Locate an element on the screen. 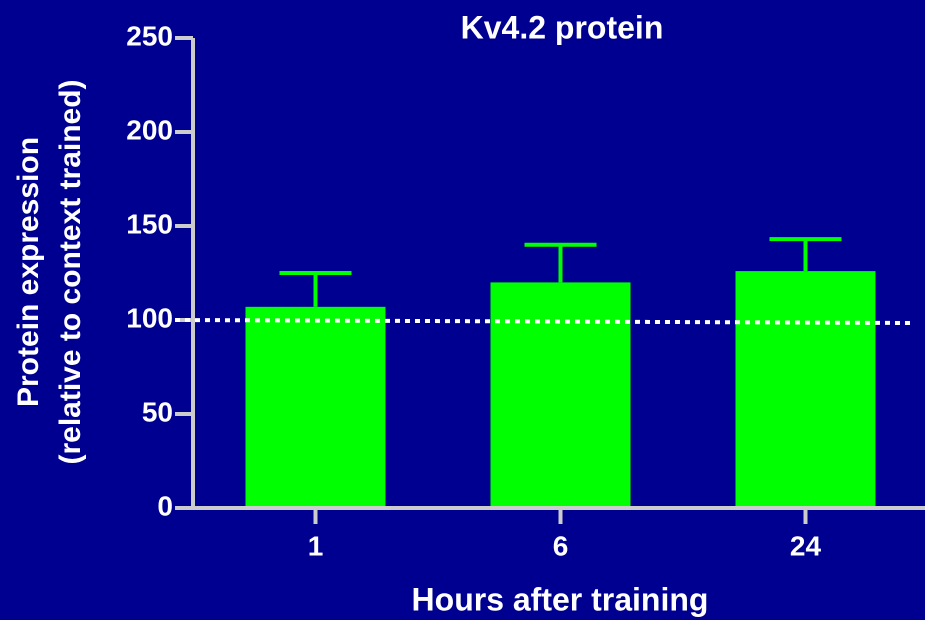  y-axis-label: Protein expression is located at coordinates (28, 272).